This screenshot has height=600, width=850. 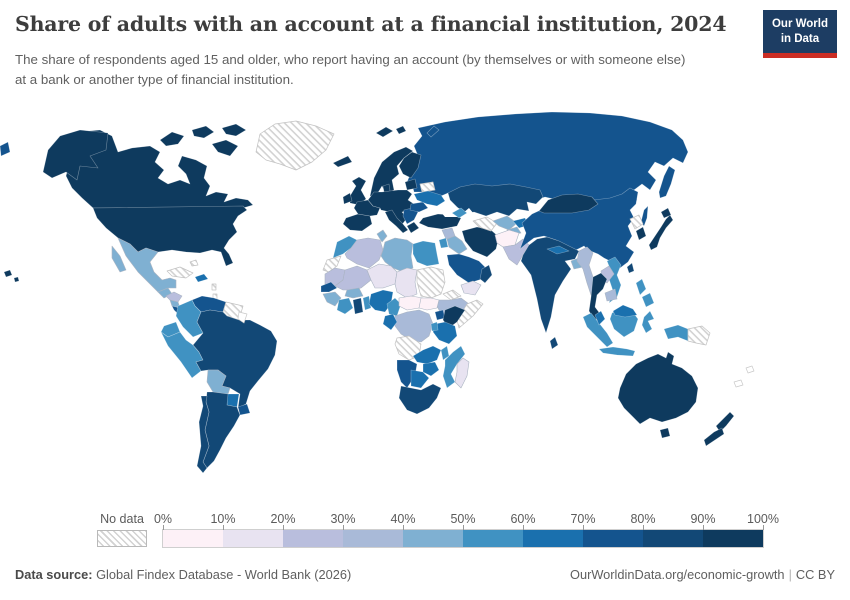 I want to click on legend-no-data-swatch, so click(x=122, y=538).